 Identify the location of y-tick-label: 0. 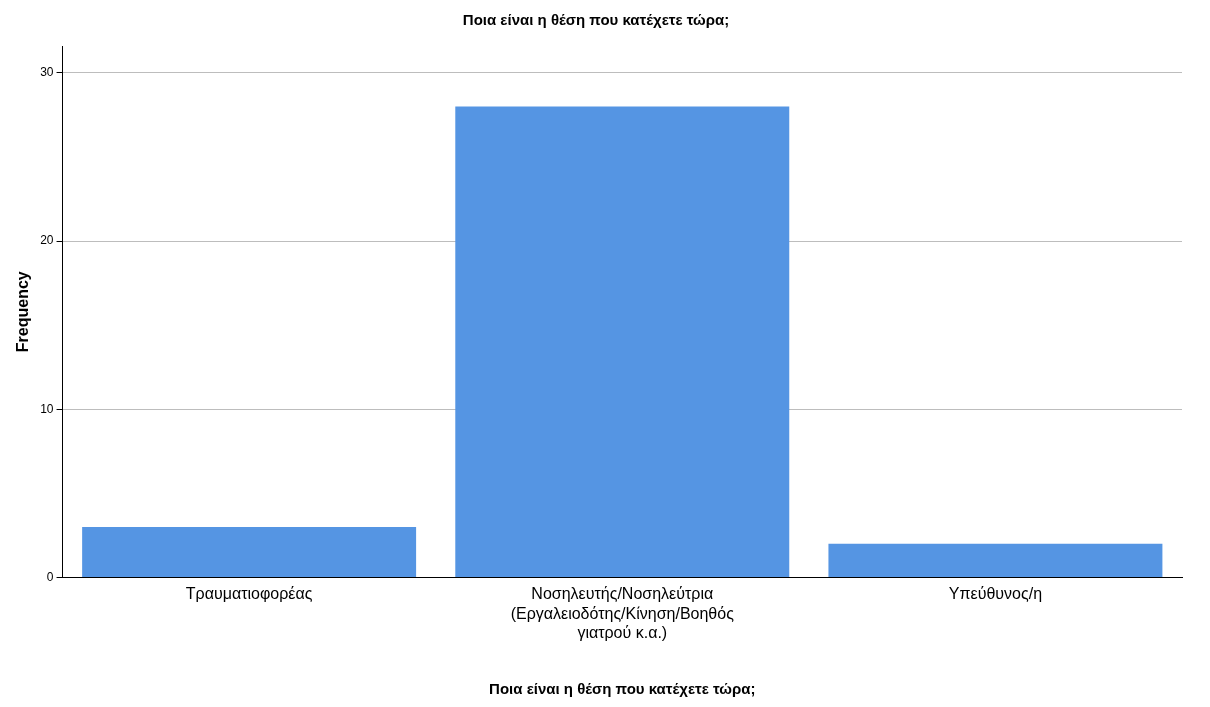
(50, 576).